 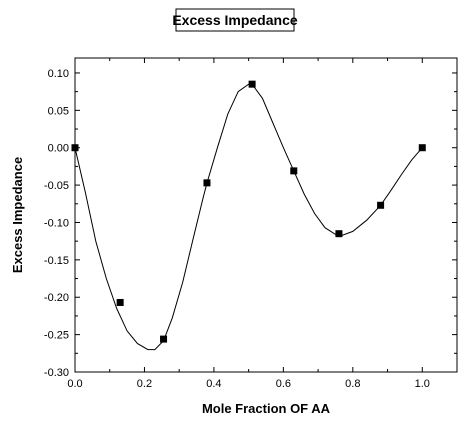 I want to click on y-tick-label: -0.20, so click(x=56, y=298).